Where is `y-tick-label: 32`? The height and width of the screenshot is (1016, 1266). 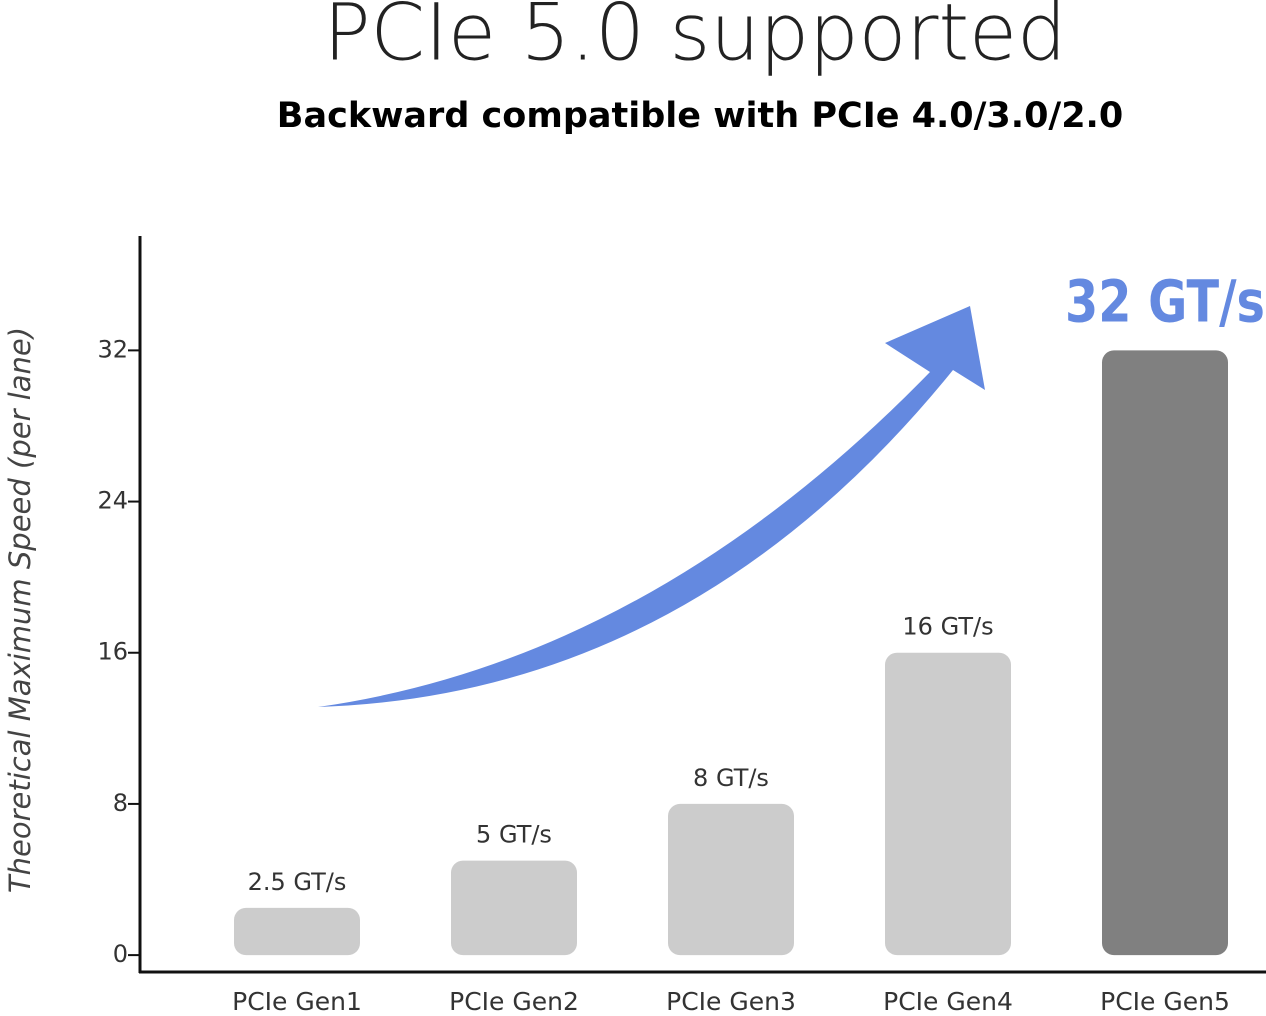
y-tick-label: 32 is located at coordinates (112, 349).